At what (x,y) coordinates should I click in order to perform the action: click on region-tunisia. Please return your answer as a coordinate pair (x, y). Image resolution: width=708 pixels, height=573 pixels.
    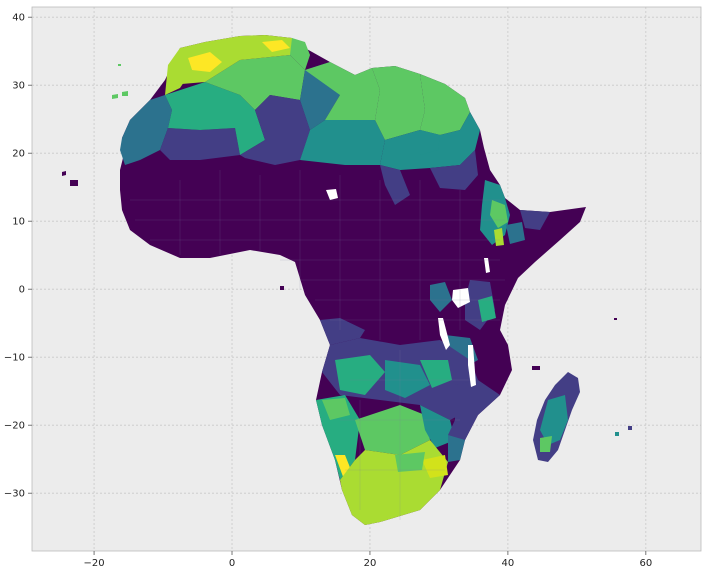
    Looking at the image, I should click on (300, 54).